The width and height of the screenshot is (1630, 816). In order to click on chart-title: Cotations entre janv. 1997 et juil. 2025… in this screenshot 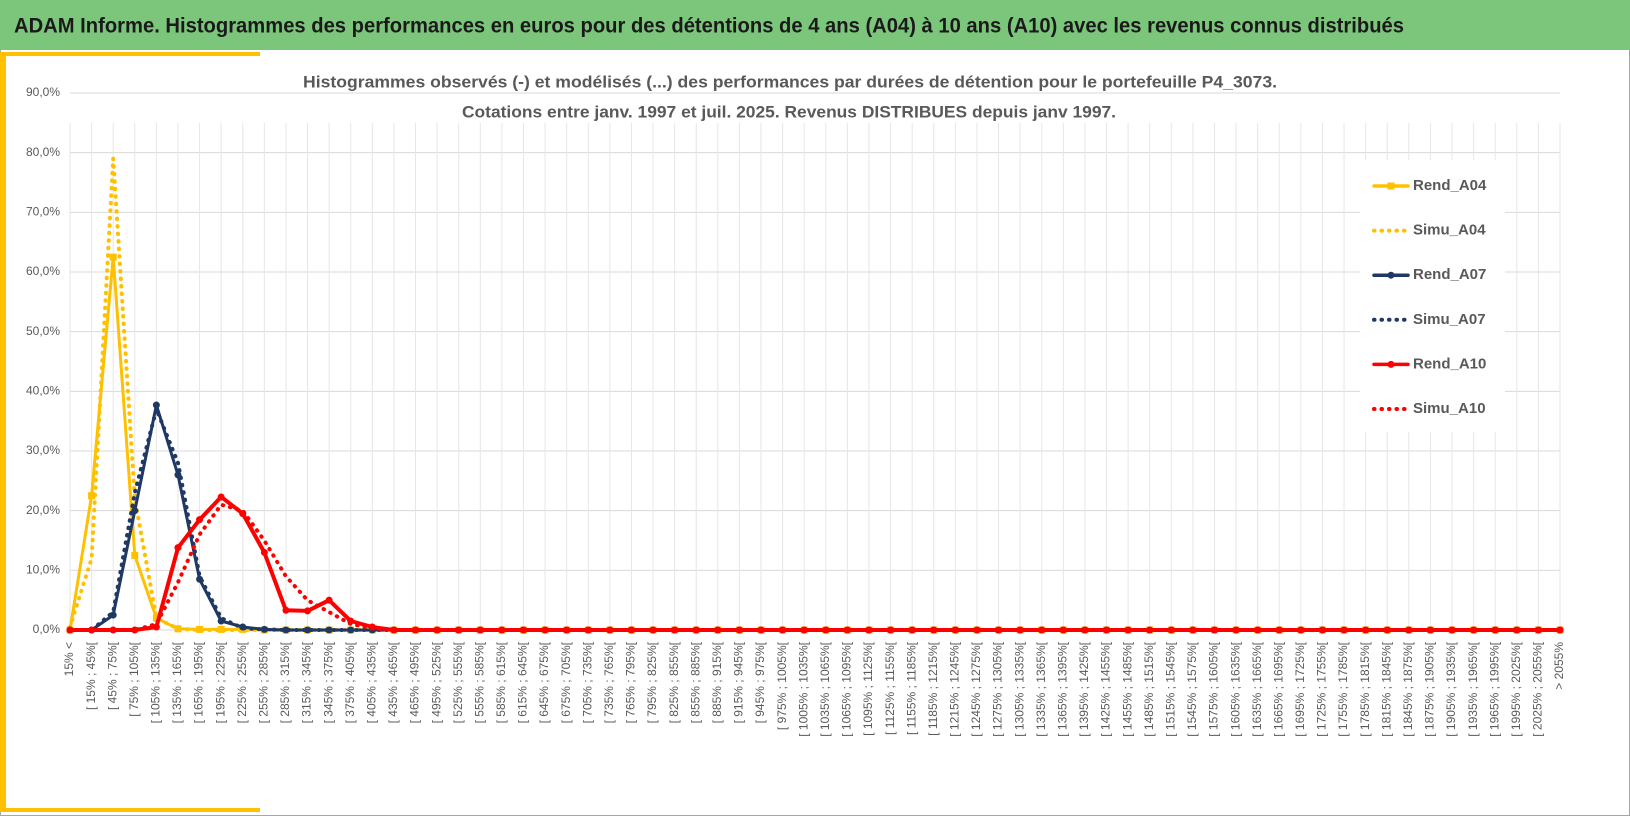, I will do `click(789, 111)`.